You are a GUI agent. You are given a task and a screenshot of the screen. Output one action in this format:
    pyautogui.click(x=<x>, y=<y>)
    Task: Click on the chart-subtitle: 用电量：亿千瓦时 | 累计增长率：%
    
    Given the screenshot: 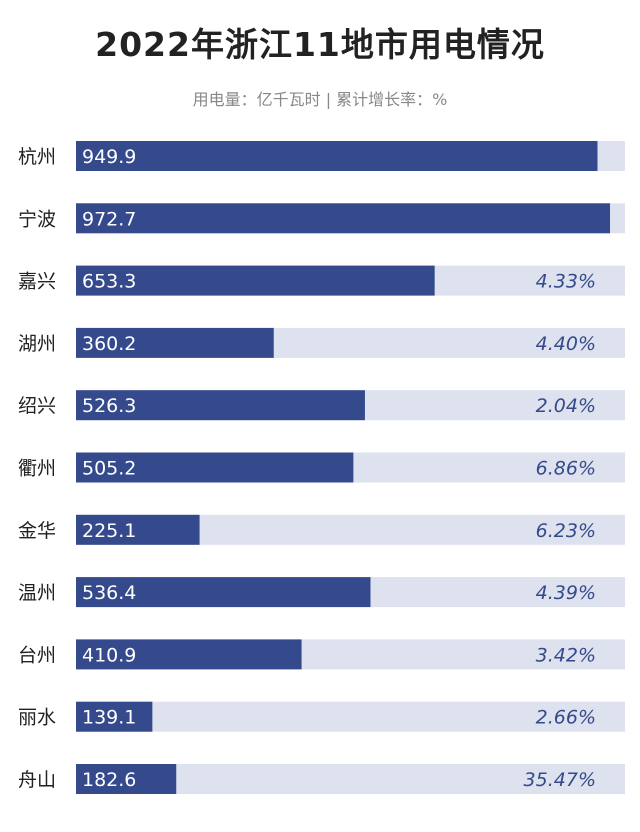 What is the action you would take?
    pyautogui.click(x=320, y=99)
    